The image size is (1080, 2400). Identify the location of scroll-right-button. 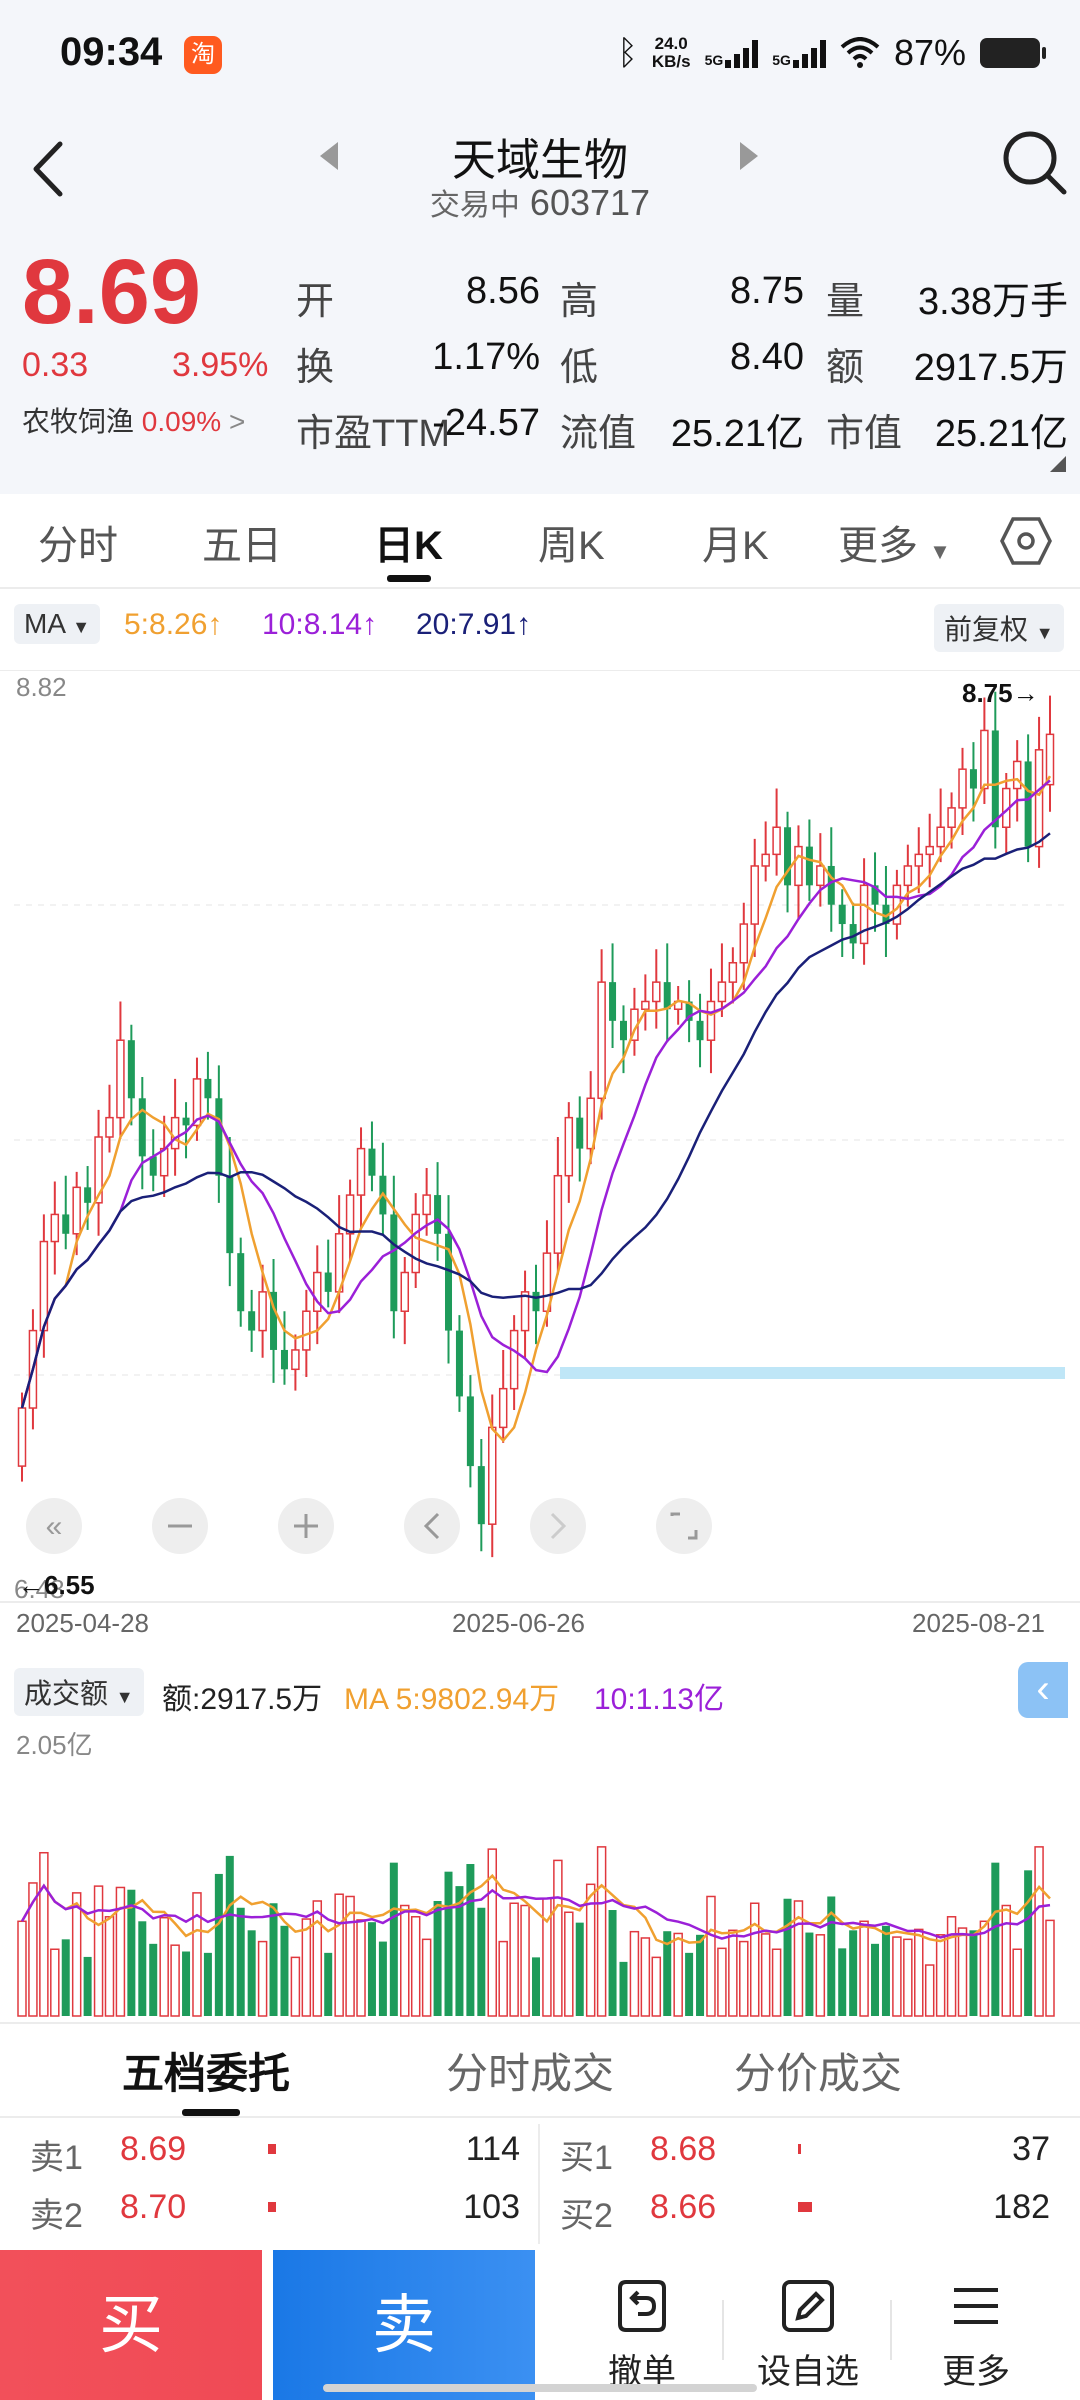
(558, 1526).